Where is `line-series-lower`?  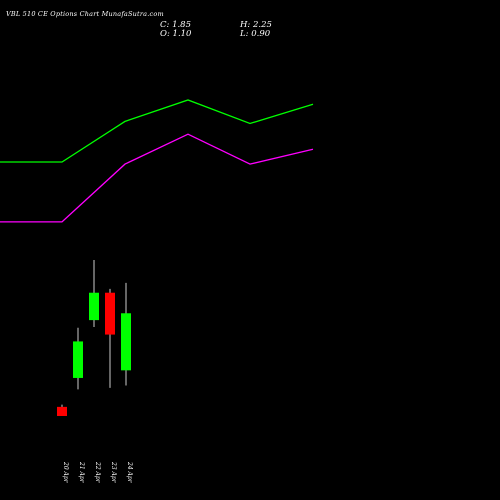
line-series-lower is located at coordinates (157, 178).